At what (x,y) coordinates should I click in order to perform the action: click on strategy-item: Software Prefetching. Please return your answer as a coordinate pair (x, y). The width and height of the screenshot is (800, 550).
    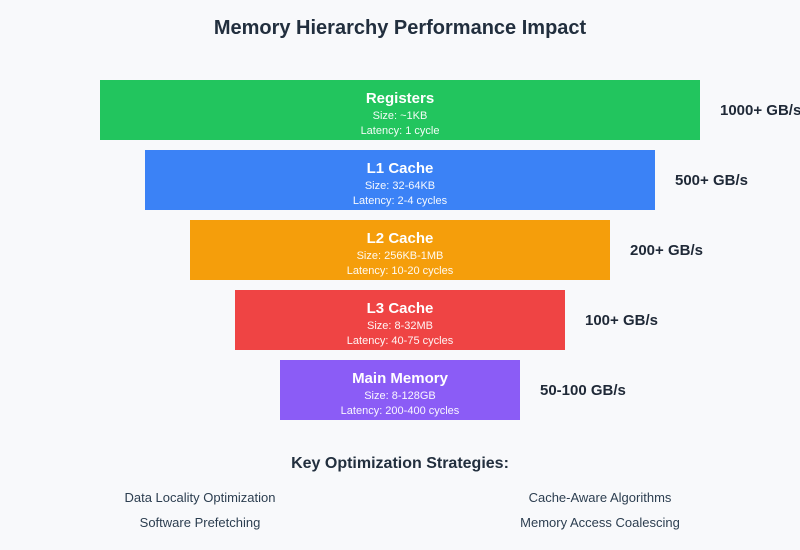
    Looking at the image, I should click on (200, 522).